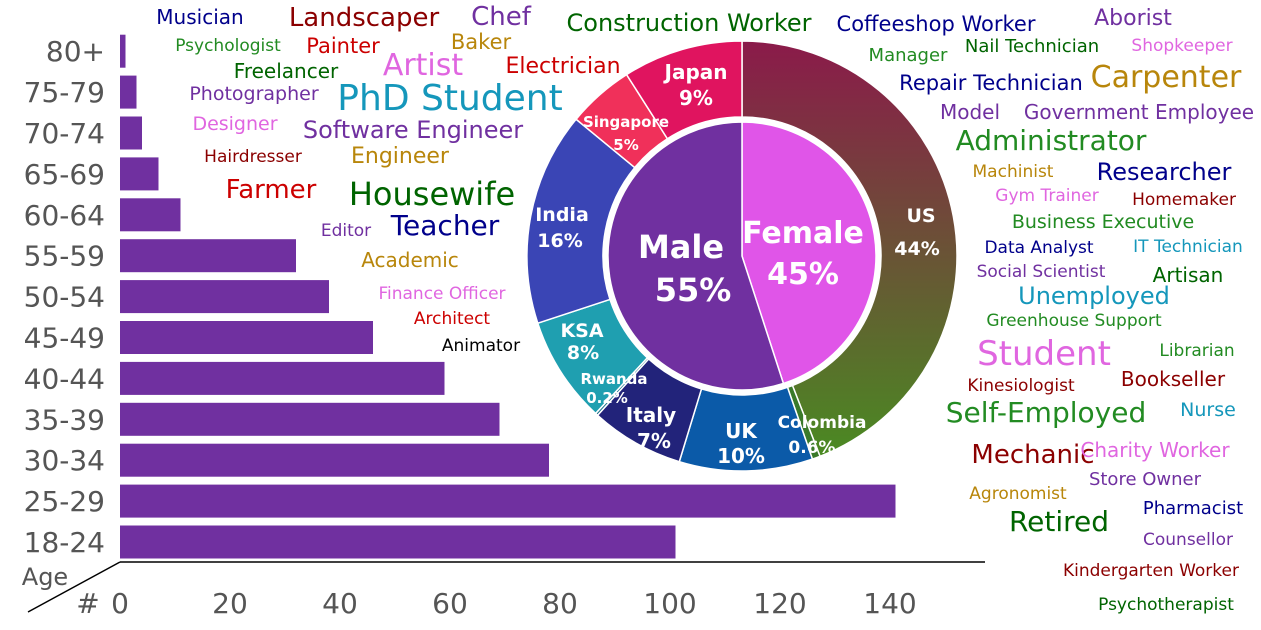  I want to click on occupation-word: Homemaker, so click(1184, 200).